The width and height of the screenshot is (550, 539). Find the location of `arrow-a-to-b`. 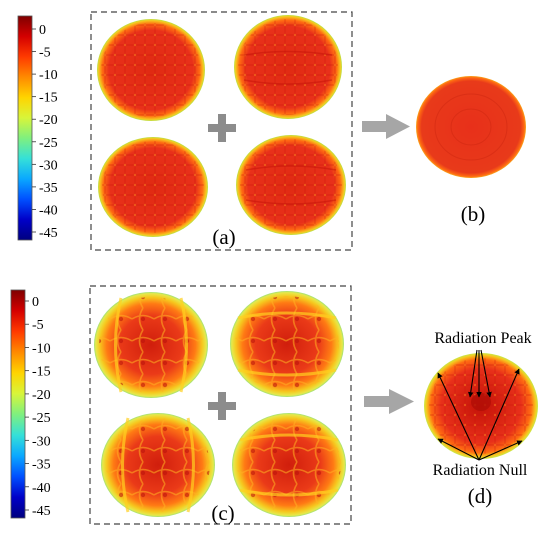

arrow-a-to-b is located at coordinates (386, 126).